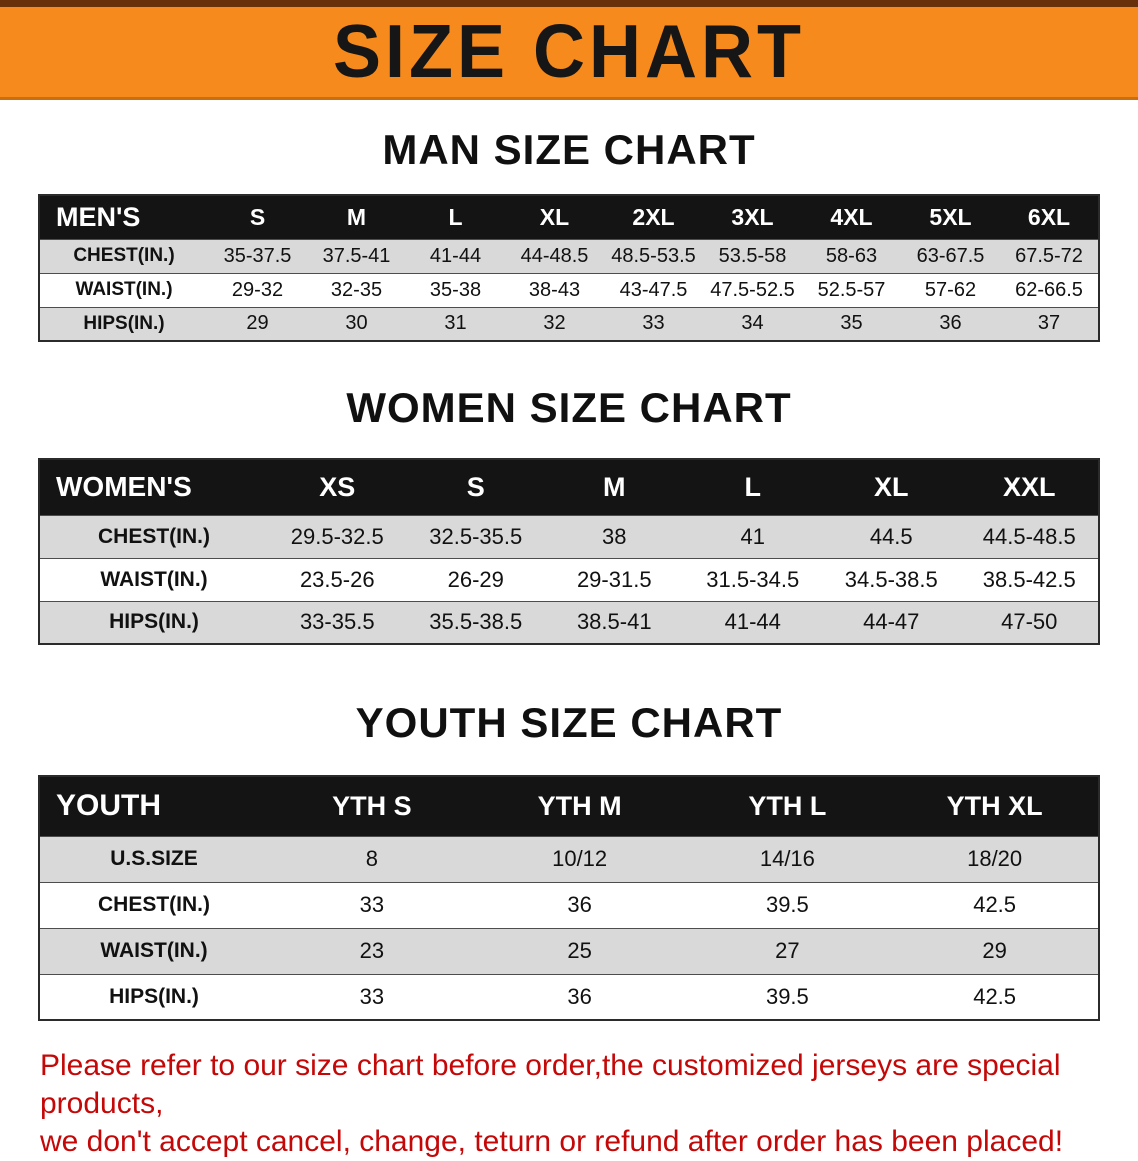 The height and width of the screenshot is (1161, 1138). Describe the element at coordinates (475, 579) in the screenshot. I see `size-value-cell: 26-29` at that location.